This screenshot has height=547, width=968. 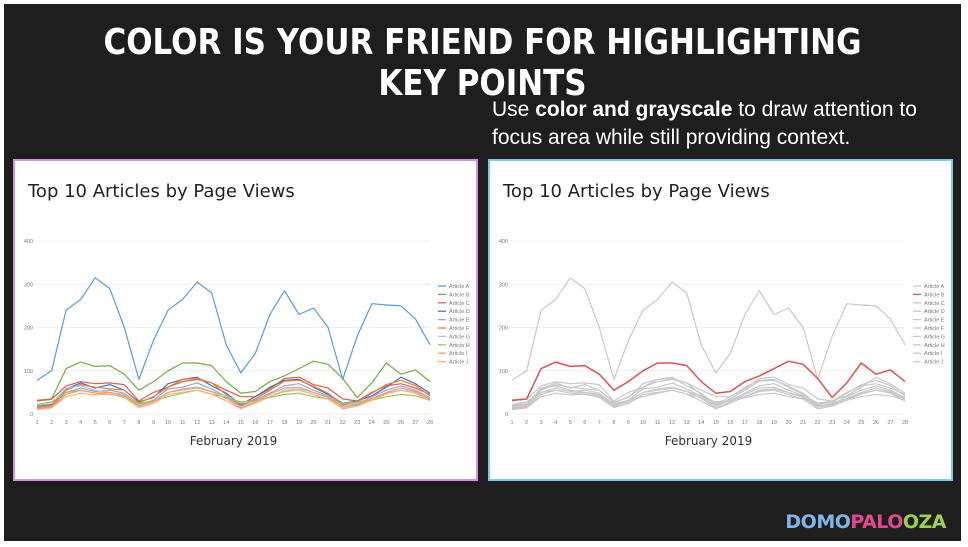 What do you see at coordinates (153, 423) in the screenshot?
I see `x-tick-label: 9` at bounding box center [153, 423].